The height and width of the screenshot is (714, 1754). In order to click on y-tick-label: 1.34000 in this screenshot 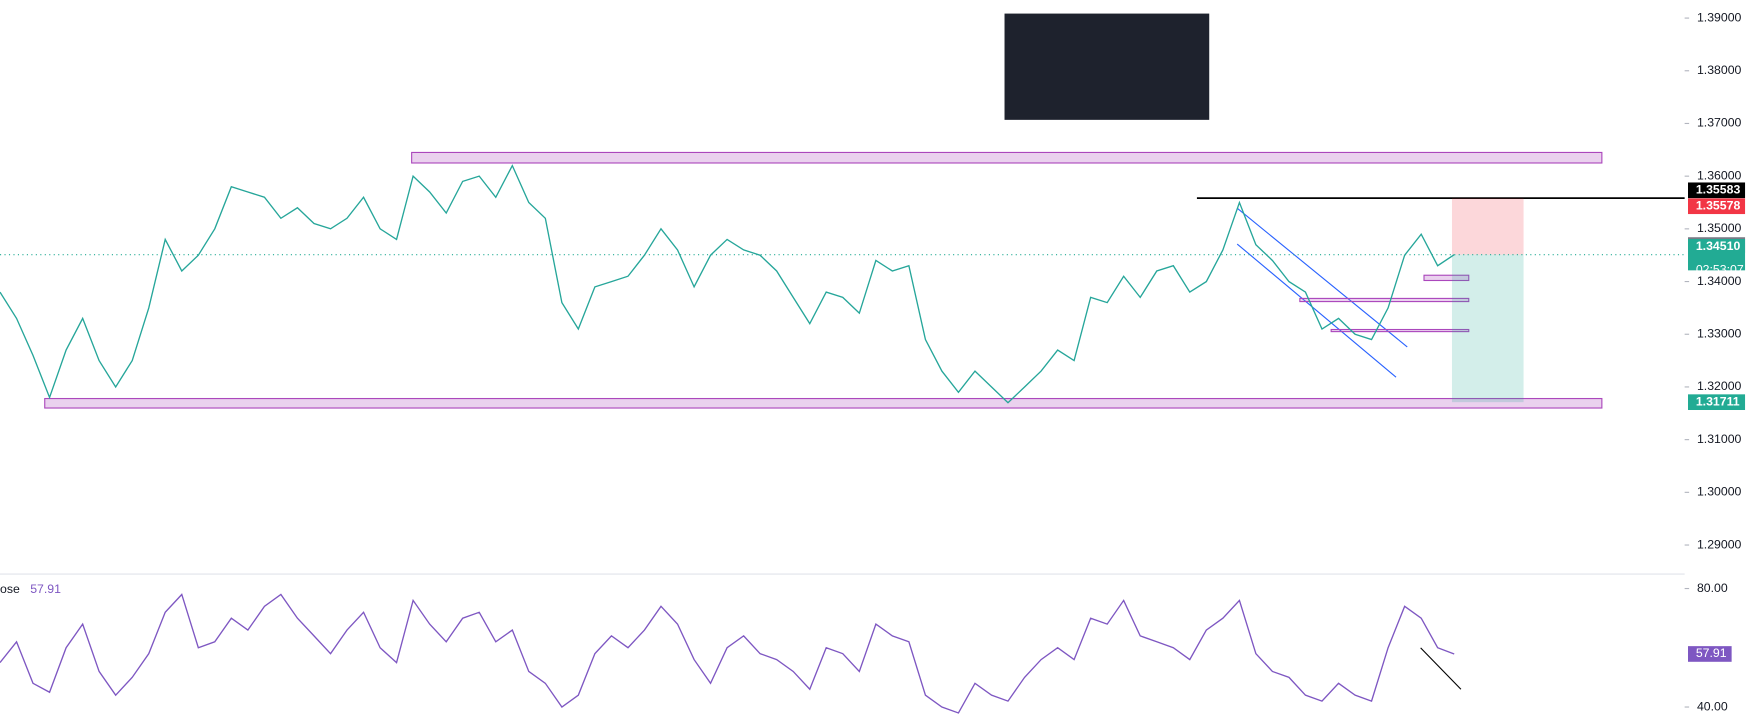, I will do `click(1719, 281)`.